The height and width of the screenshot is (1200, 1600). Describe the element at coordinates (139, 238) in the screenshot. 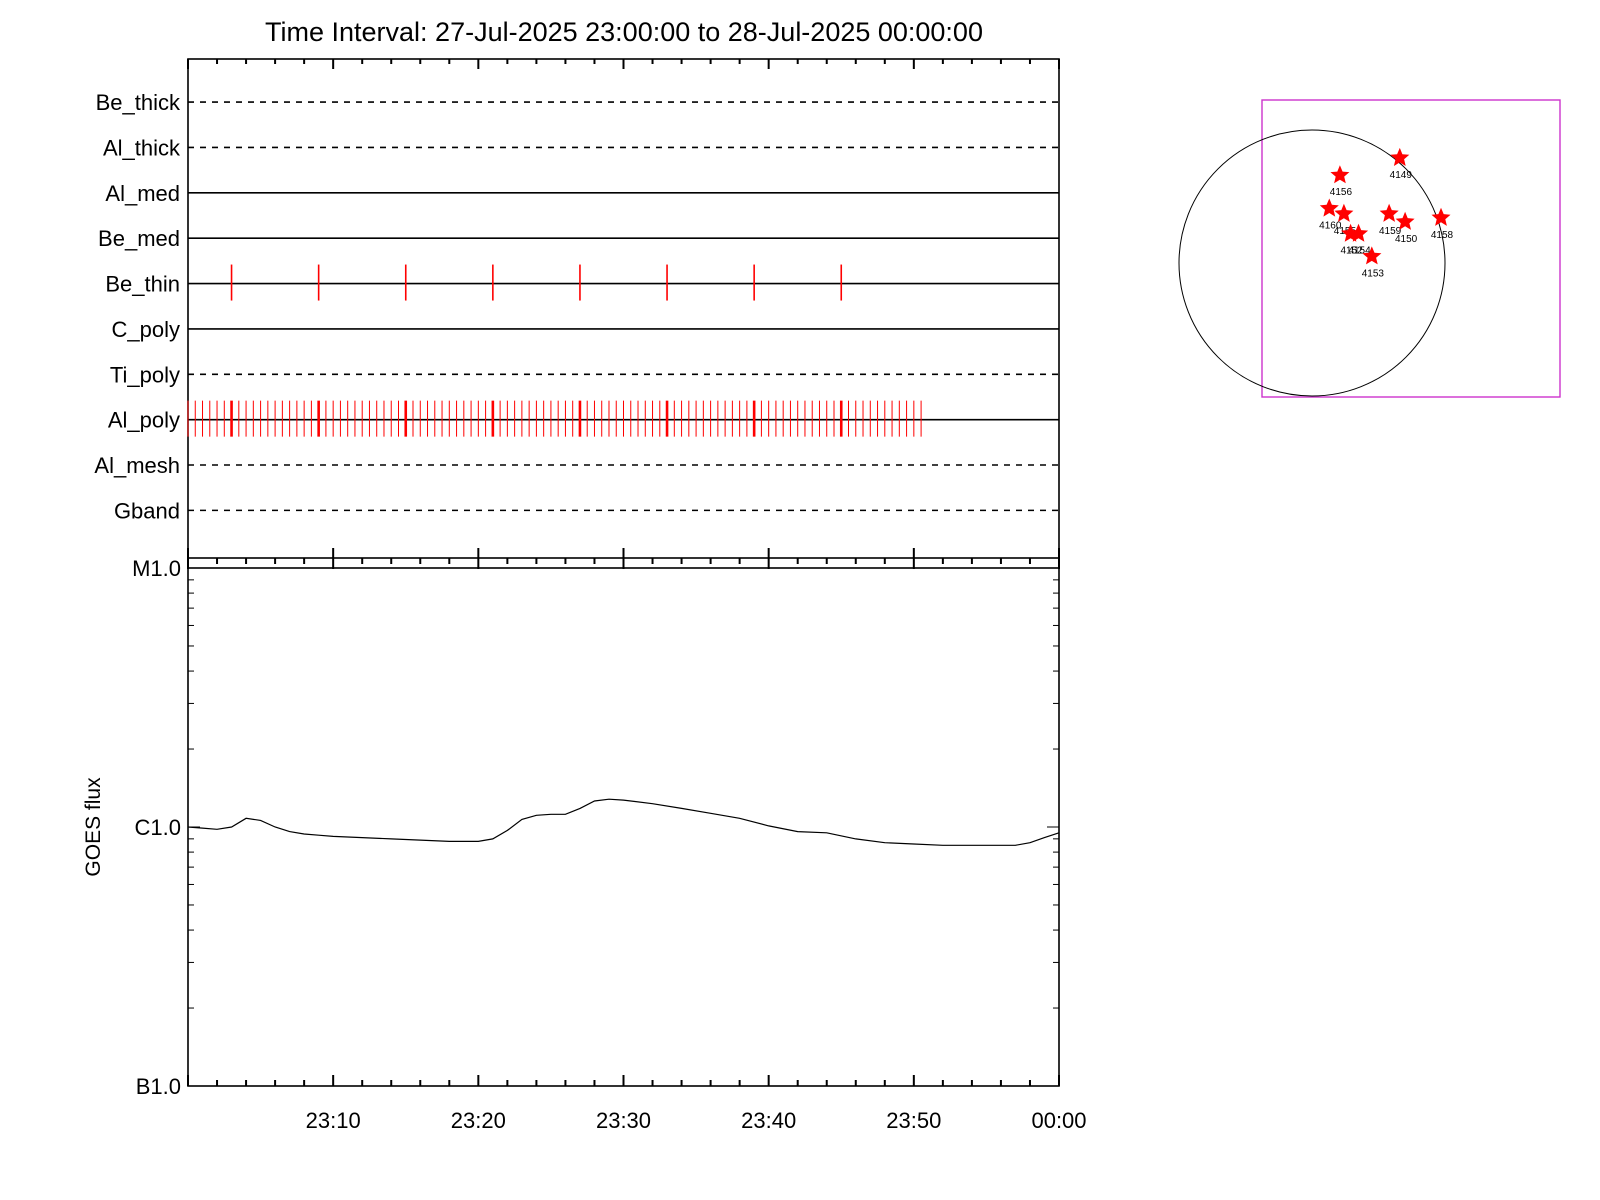

I see `channel-label: Be_med` at that location.